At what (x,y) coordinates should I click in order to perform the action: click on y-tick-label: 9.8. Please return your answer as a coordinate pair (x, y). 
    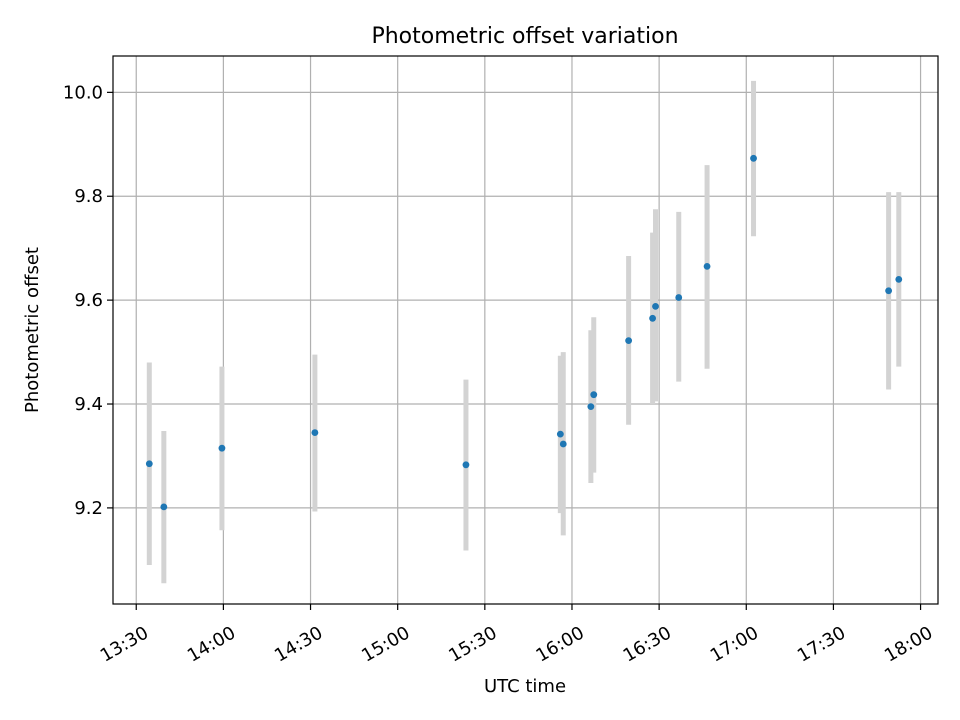
    Looking at the image, I should click on (88, 196).